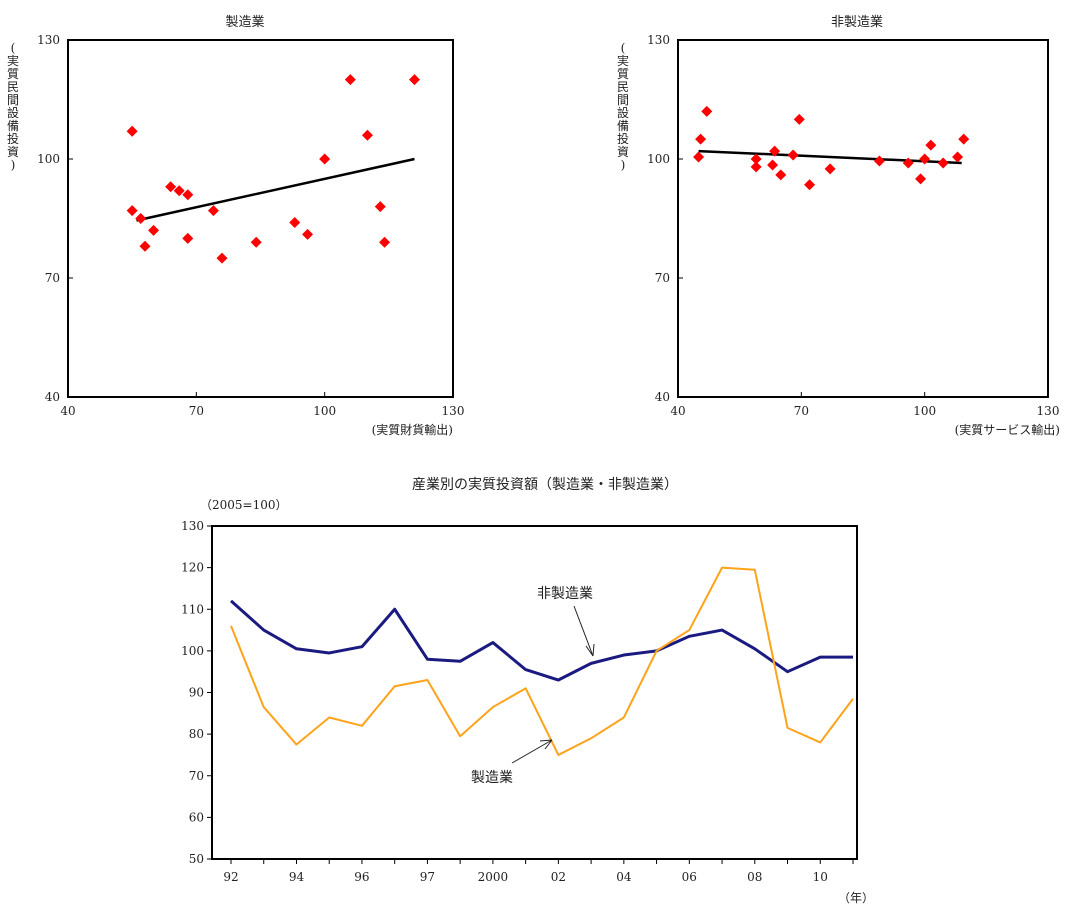  What do you see at coordinates (244, 505) in the screenshot?
I see `y-axis-unit-label: （2005=100）` at bounding box center [244, 505].